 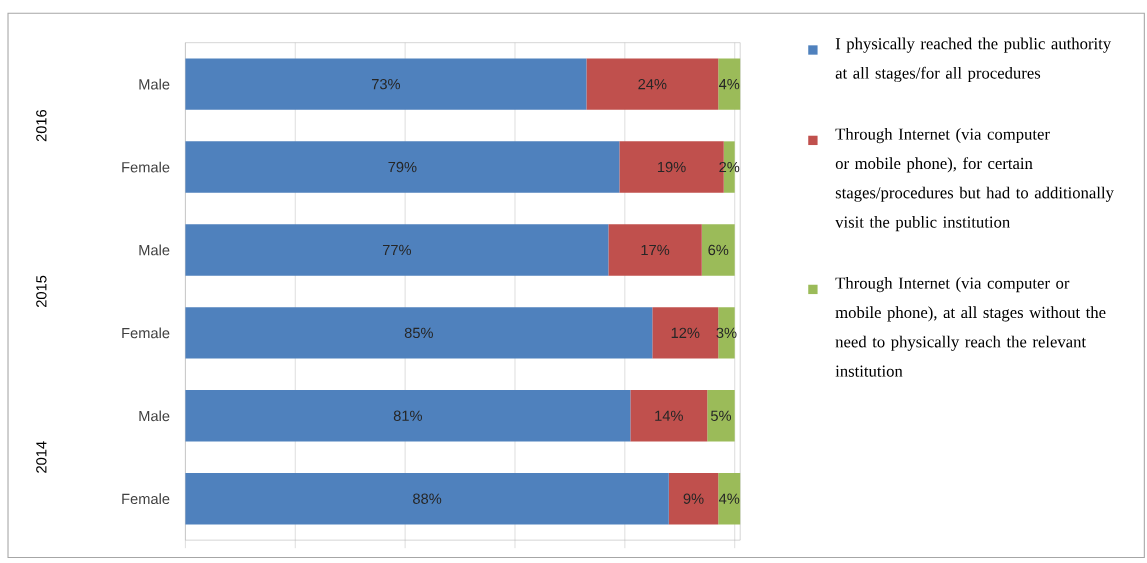 What do you see at coordinates (973, 60) in the screenshot?
I see `legend-label: I physically reached the public authority at all stages/for all procedures` at bounding box center [973, 60].